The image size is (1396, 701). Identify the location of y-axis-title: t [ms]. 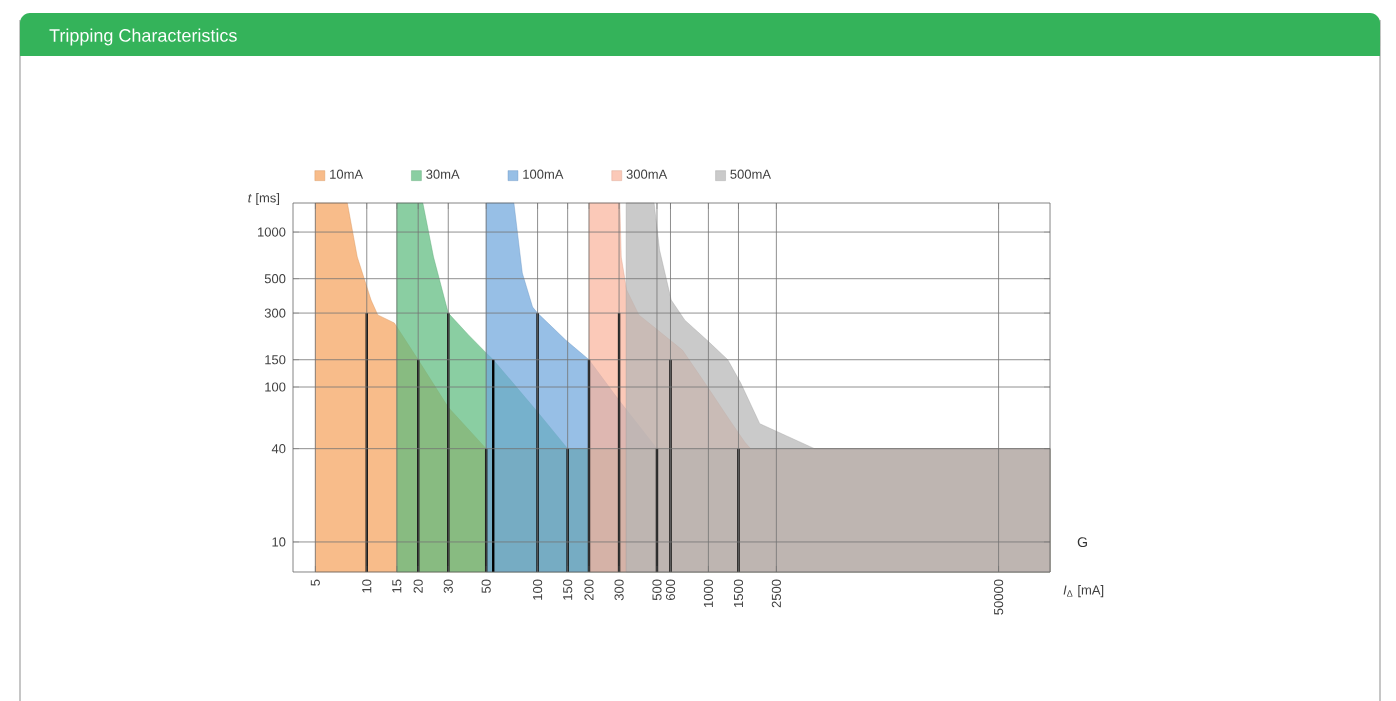
(264, 199).